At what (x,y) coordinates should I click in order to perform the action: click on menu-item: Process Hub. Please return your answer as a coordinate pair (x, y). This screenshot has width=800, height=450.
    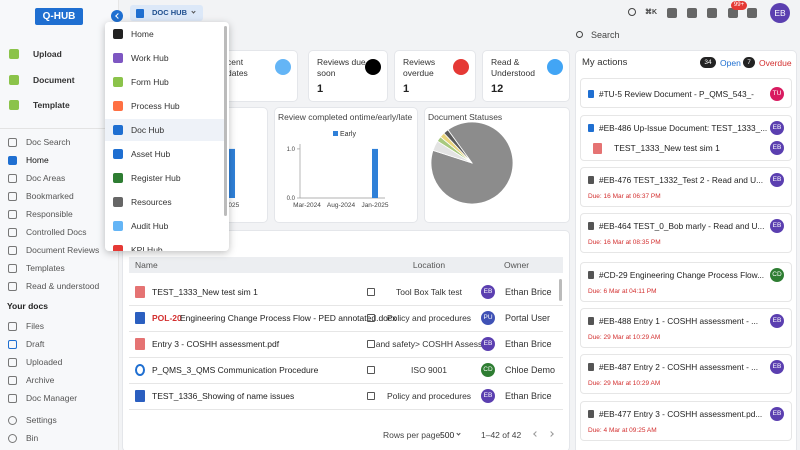
    Looking at the image, I should click on (155, 106).